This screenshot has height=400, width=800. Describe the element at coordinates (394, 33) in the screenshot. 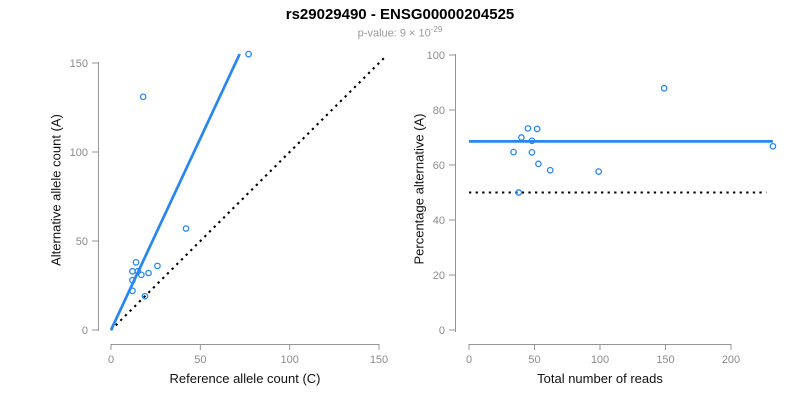

I see `pvalue-text: p-value: 9 × 10` at that location.